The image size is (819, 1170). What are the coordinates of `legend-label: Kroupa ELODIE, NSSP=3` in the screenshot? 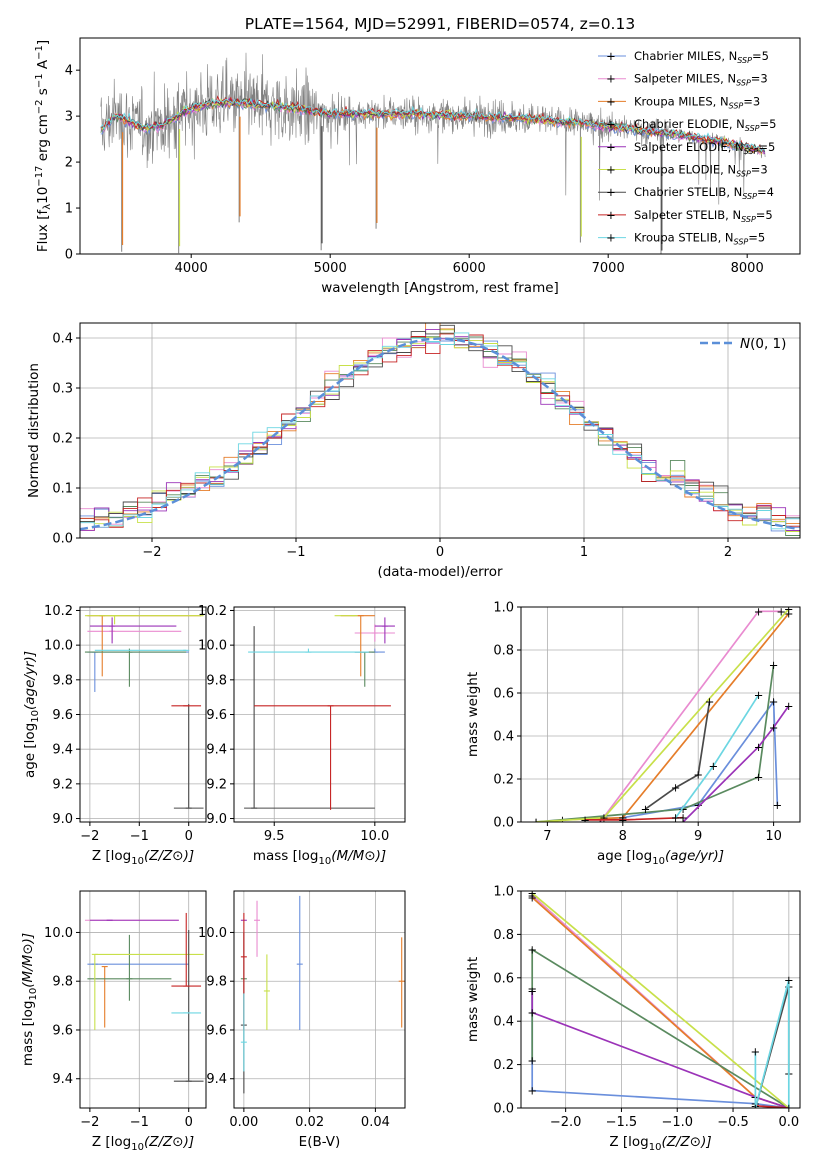 It's located at (701, 171).